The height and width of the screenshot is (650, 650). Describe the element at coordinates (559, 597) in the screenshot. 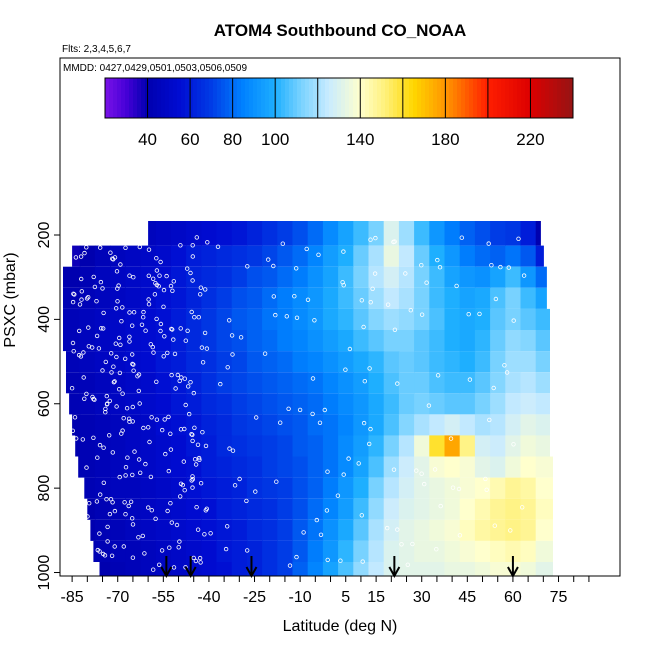

I see `x-tick-label: 75` at that location.